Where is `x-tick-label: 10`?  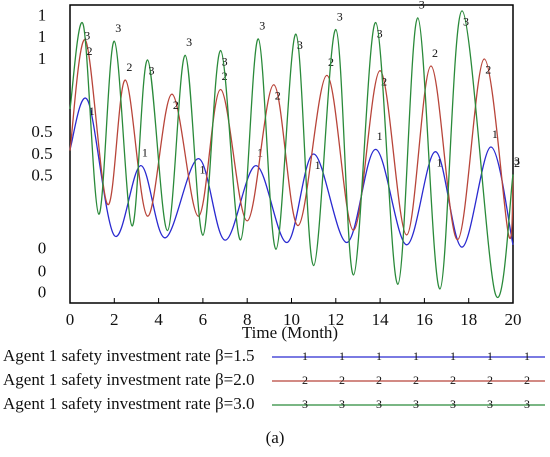
x-tick-label: 10 is located at coordinates (291, 319).